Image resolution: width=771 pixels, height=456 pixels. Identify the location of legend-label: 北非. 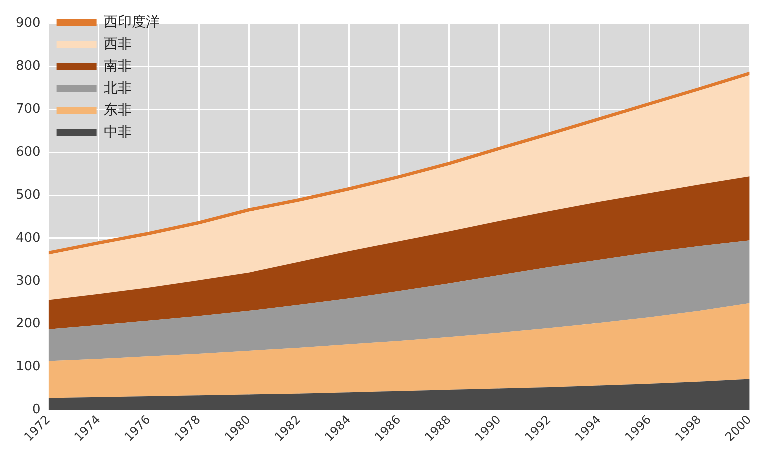
(118, 88).